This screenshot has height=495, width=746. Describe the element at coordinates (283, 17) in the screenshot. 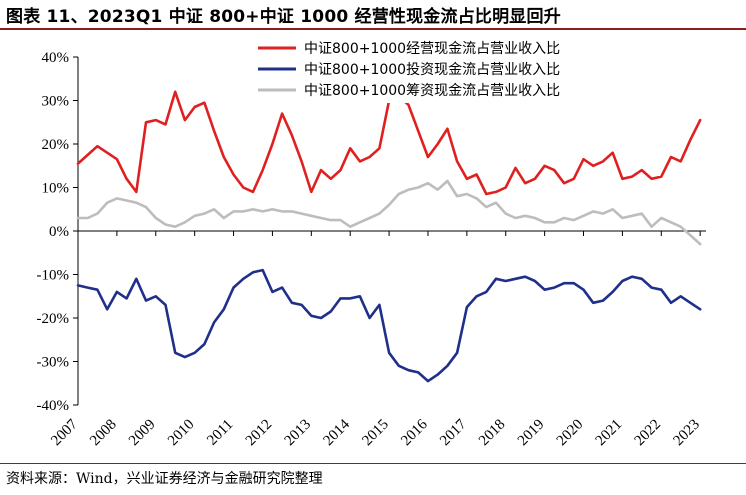

I see `chart-title: 图表 11、2023Q1 中证 800+中证 1000 经营性现金流占比明显回升` at that location.